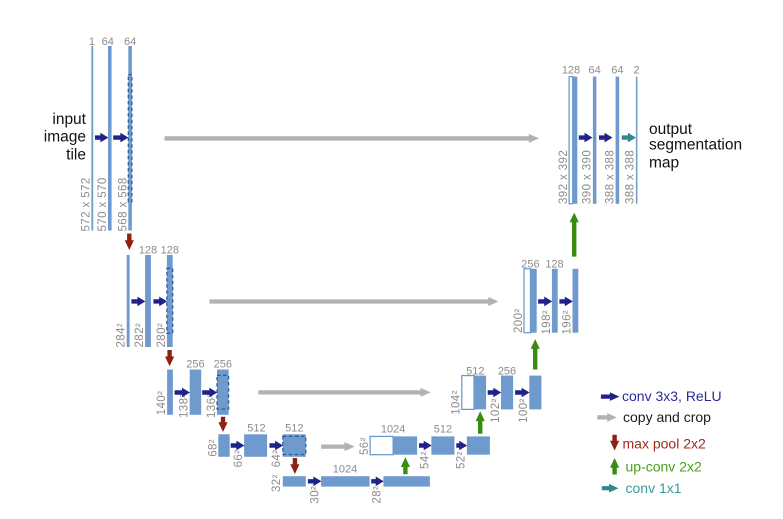 The image size is (783, 519). What do you see at coordinates (122, 335) in the screenshot?
I see `svg-text: 284²` at bounding box center [122, 335].